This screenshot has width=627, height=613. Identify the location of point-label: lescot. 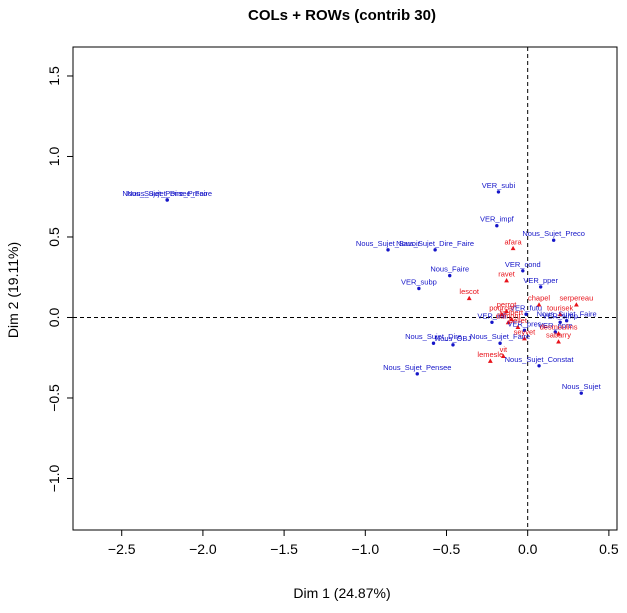
(469, 291).